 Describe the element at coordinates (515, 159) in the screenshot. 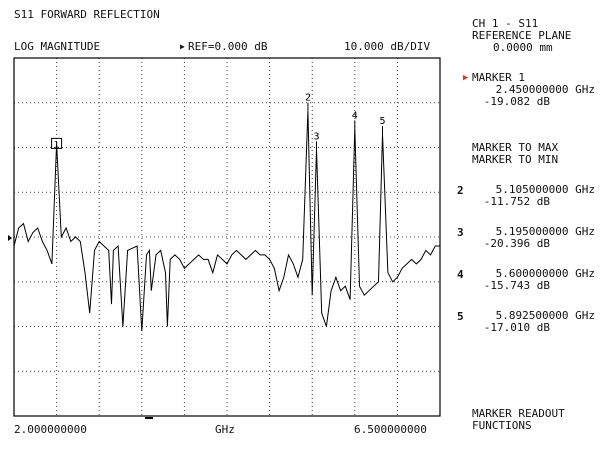

I see `marker-to-min-button: MARKER TO MIN` at that location.